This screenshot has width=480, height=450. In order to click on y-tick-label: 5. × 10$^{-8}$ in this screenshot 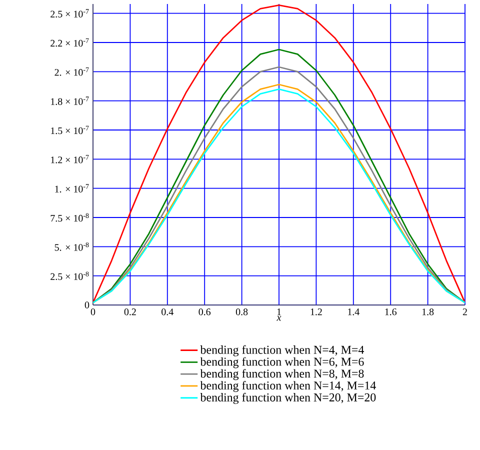, I will do `click(71, 246)`.